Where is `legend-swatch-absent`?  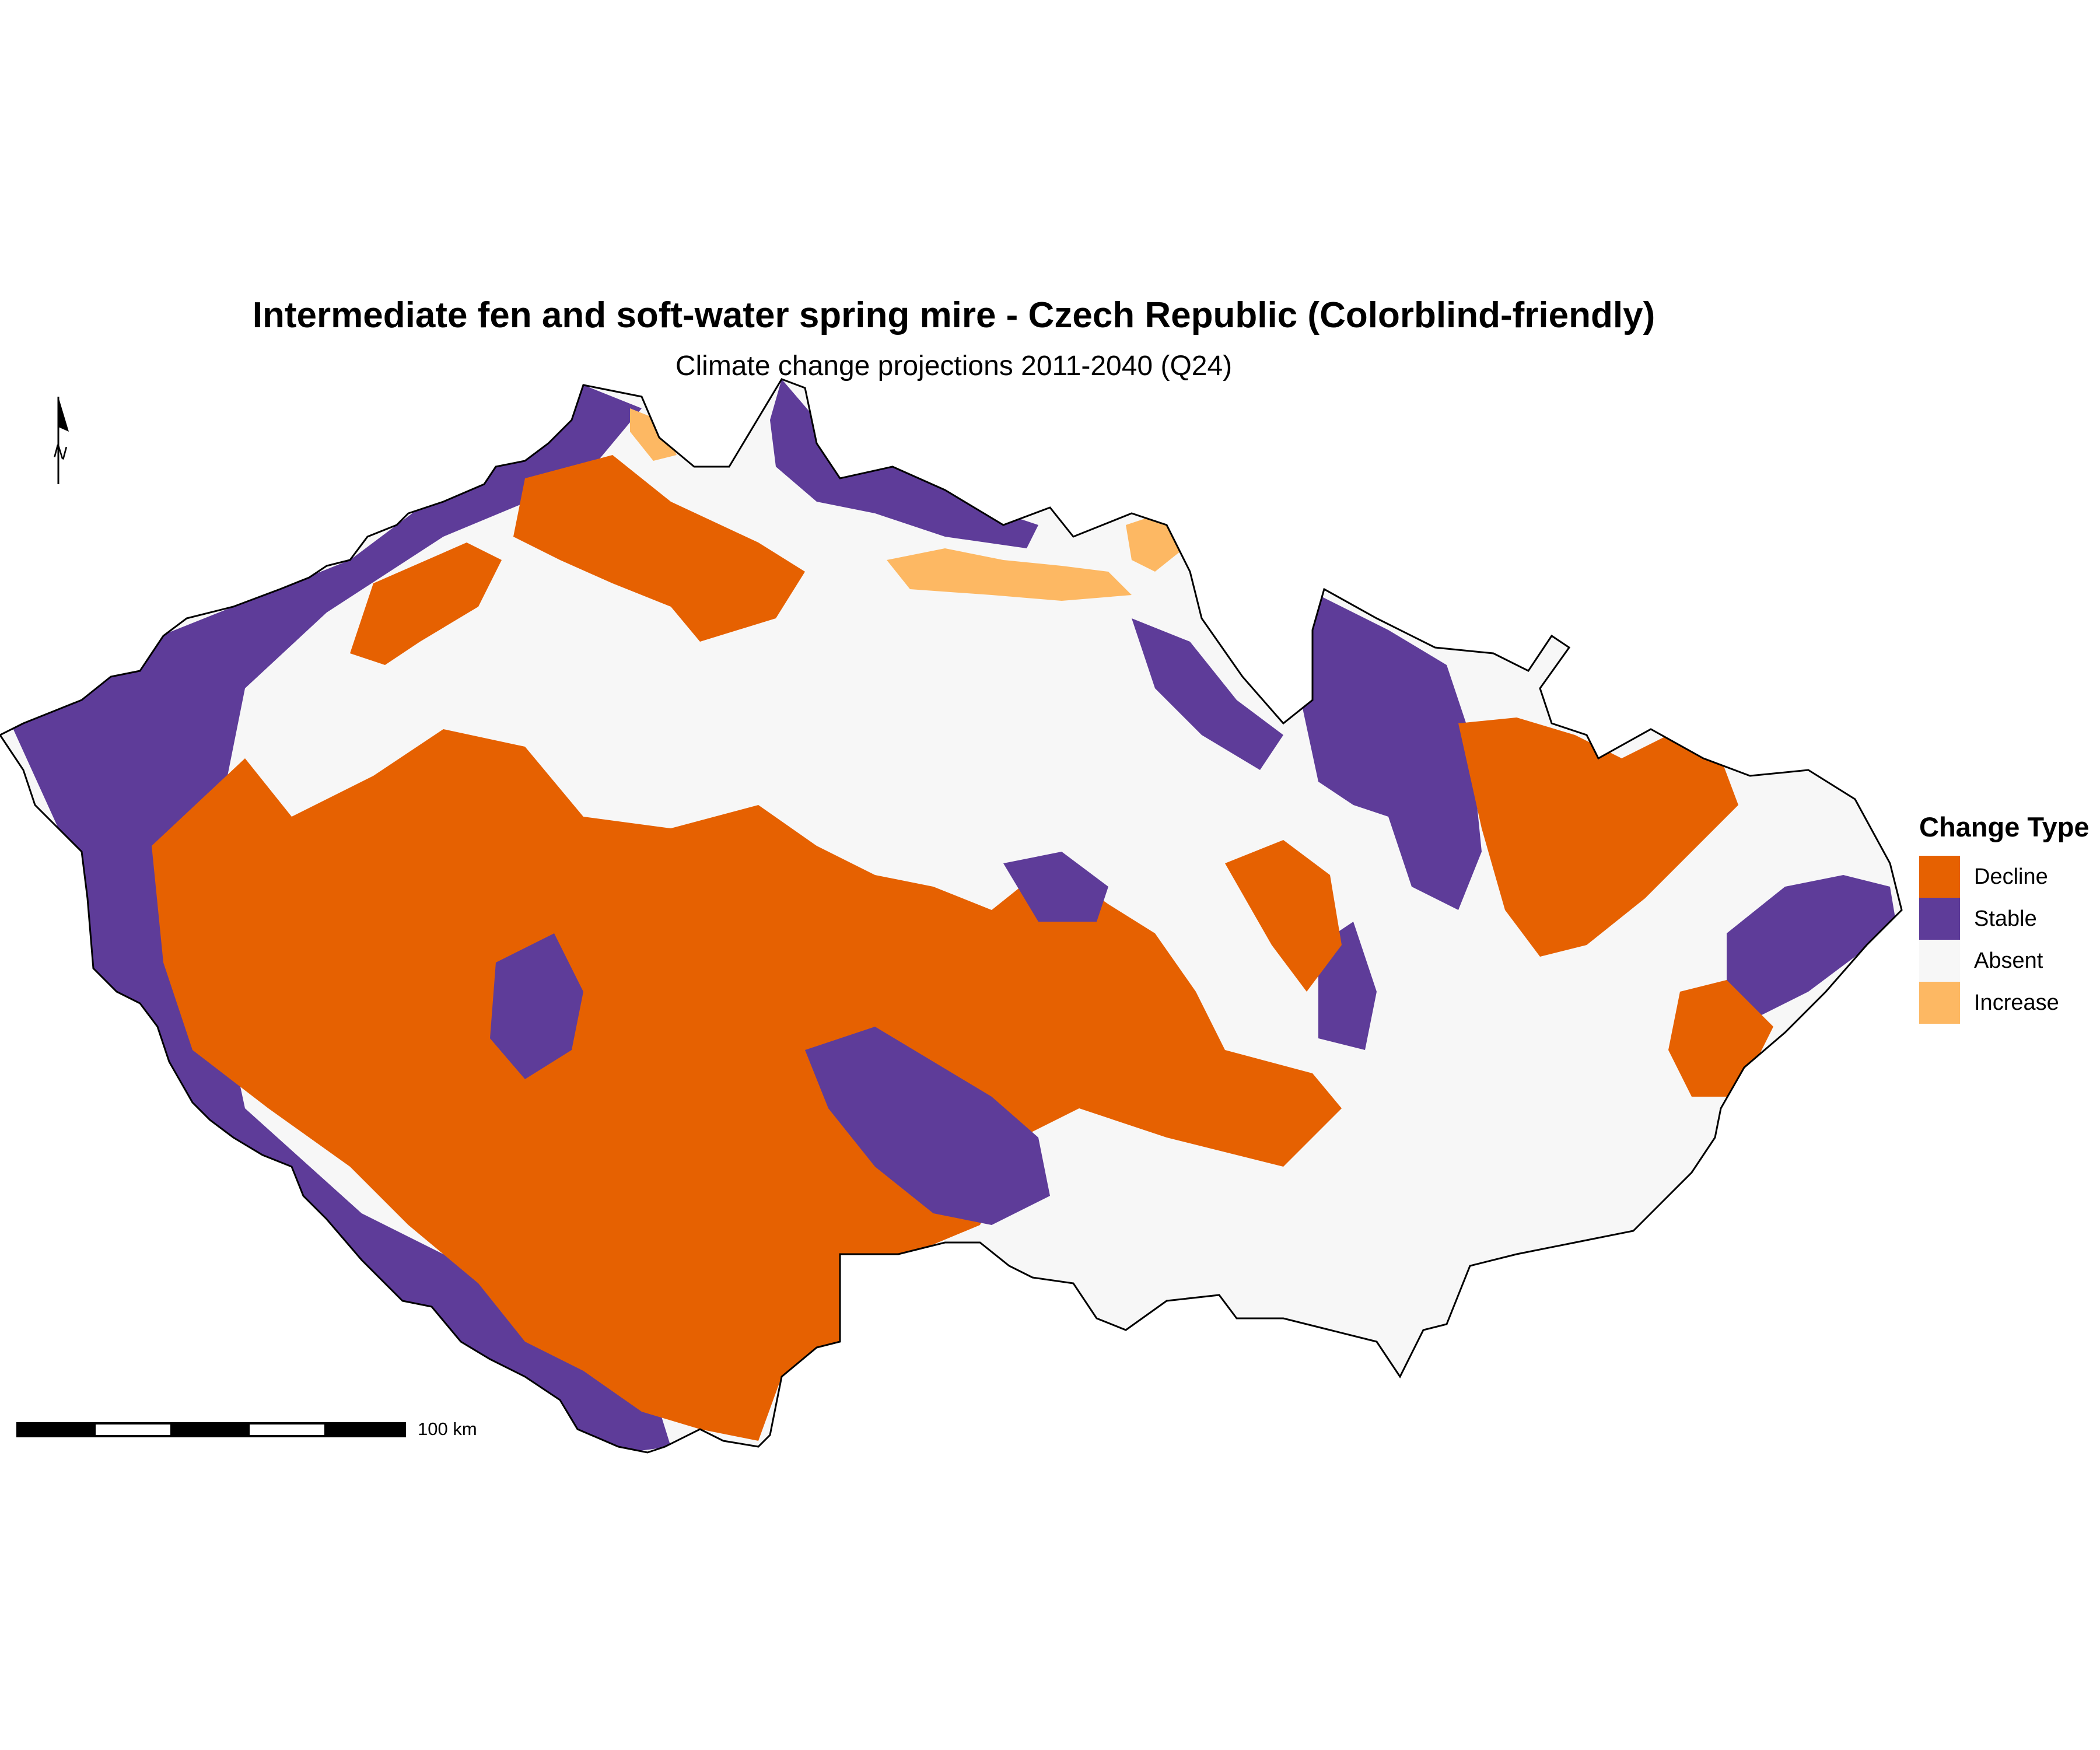 legend-swatch-absent is located at coordinates (1939, 961).